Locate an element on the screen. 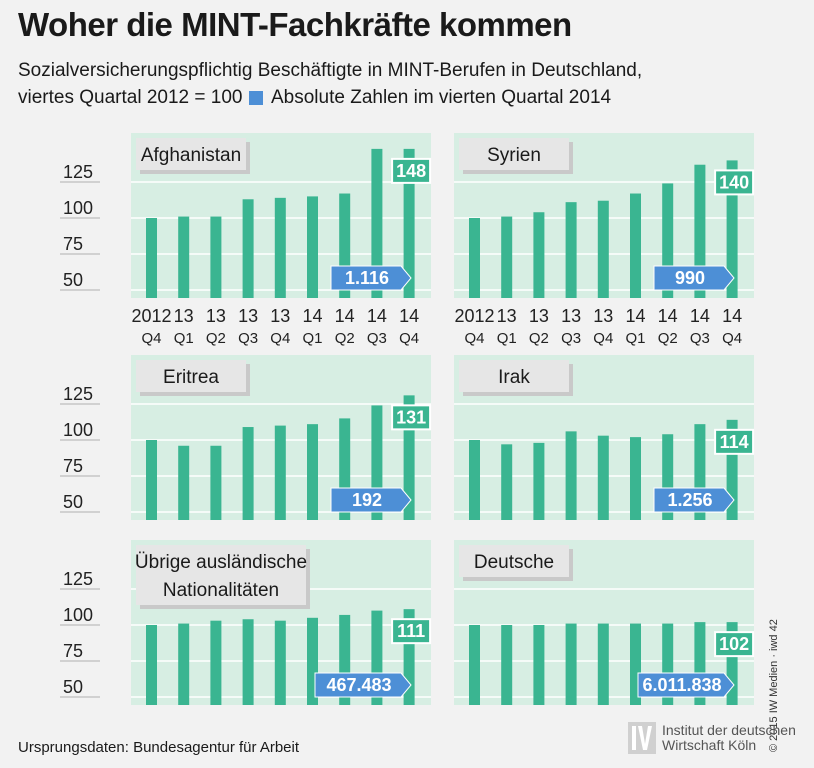 This screenshot has width=814, height=768. last-value-label-syrien: 140 is located at coordinates (734, 182).